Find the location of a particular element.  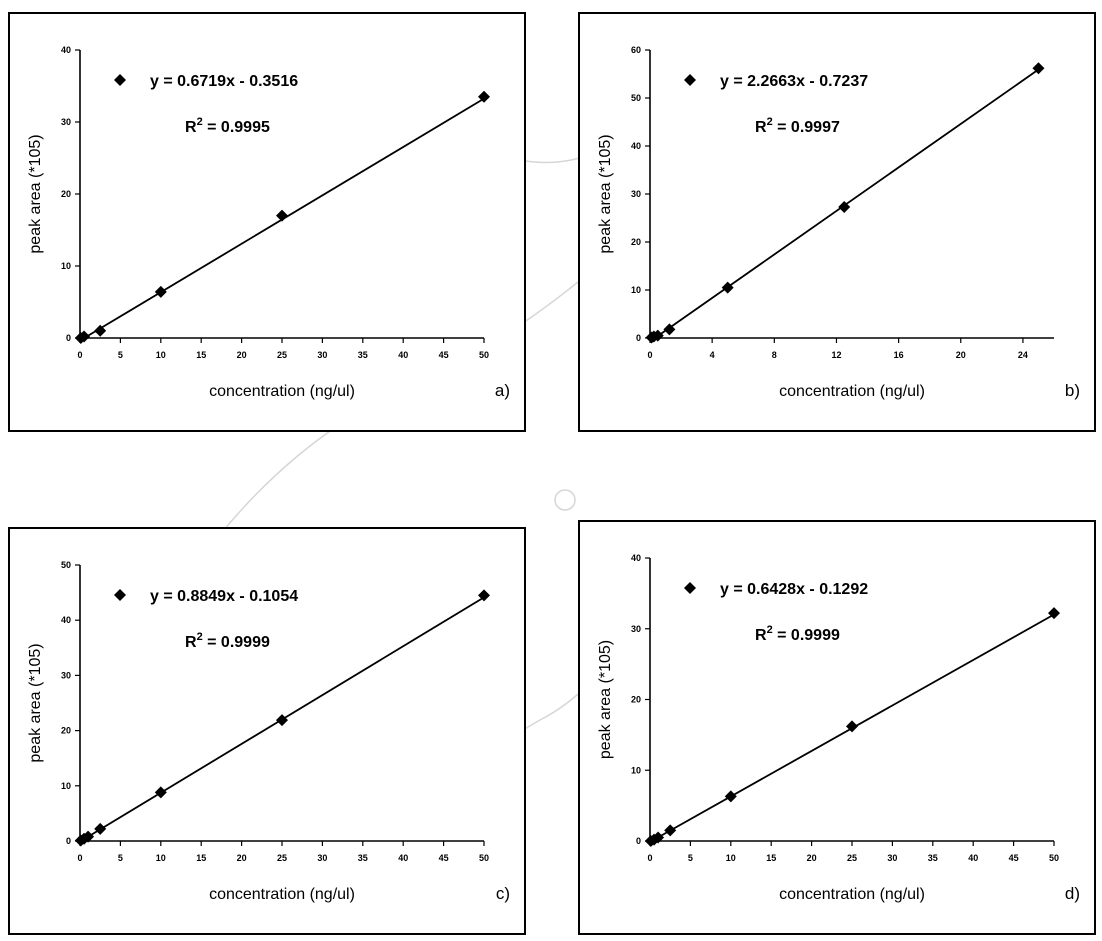

chart-1-y-tick-label-0: 0 is located at coordinates (638, 338).